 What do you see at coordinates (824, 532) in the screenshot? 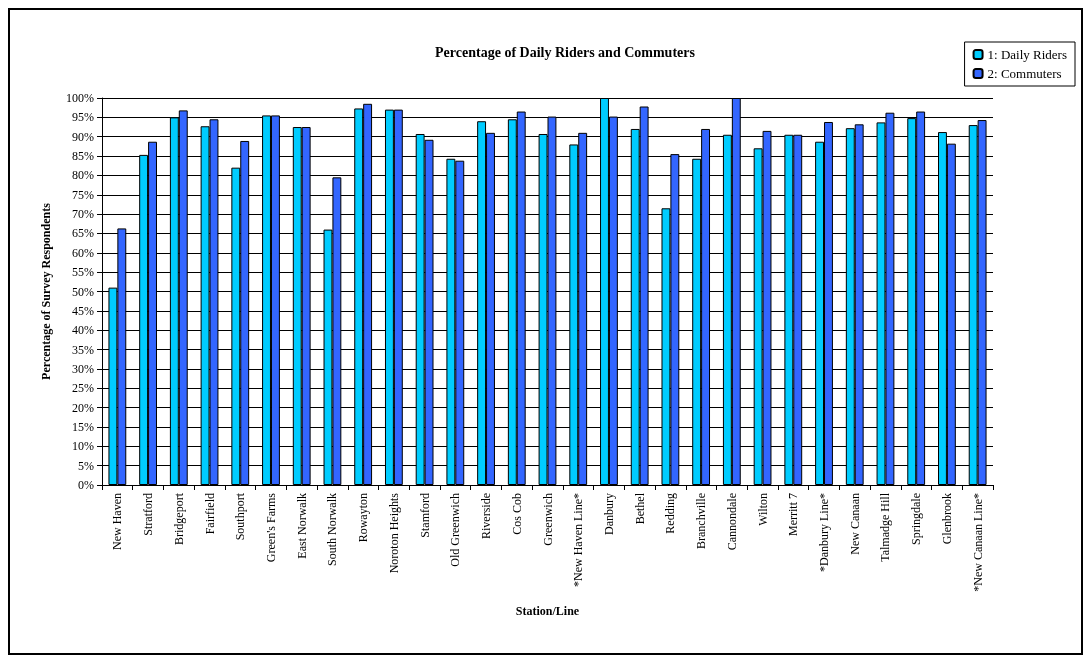
I see `x-tick-label: *Danbury Line*` at bounding box center [824, 532].